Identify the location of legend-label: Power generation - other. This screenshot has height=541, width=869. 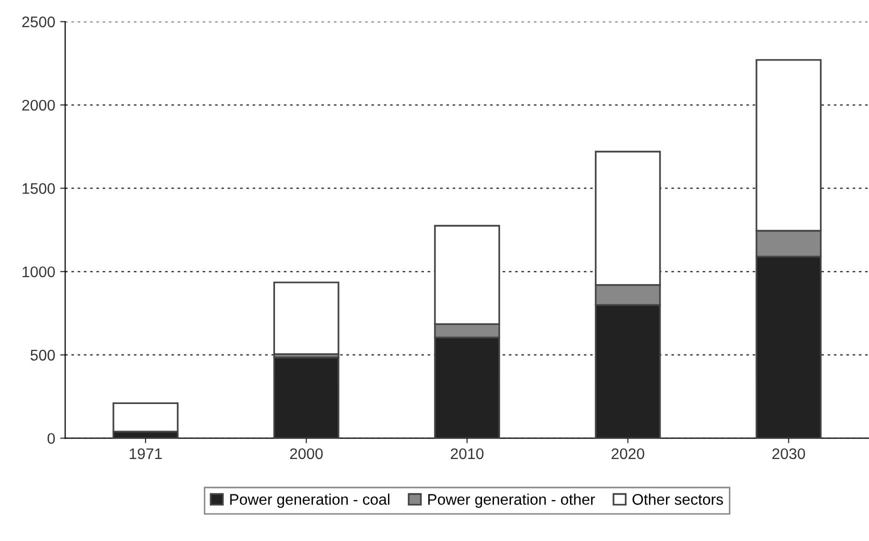
(511, 501).